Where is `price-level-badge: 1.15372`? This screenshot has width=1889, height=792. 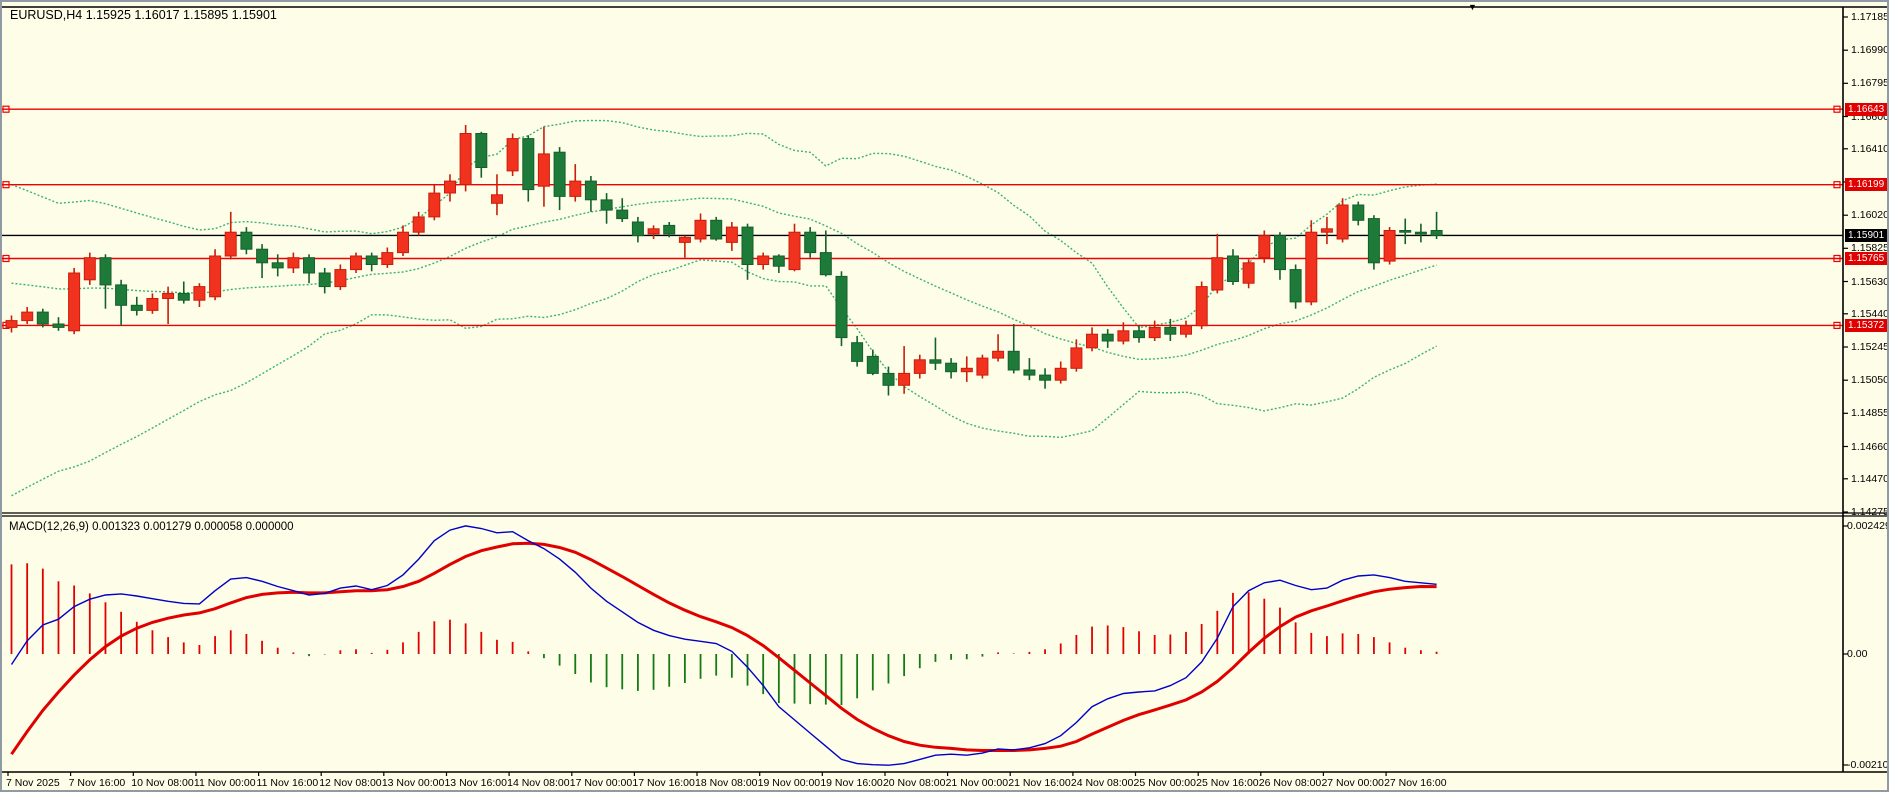
price-level-badge: 1.15372 is located at coordinates (1866, 325).